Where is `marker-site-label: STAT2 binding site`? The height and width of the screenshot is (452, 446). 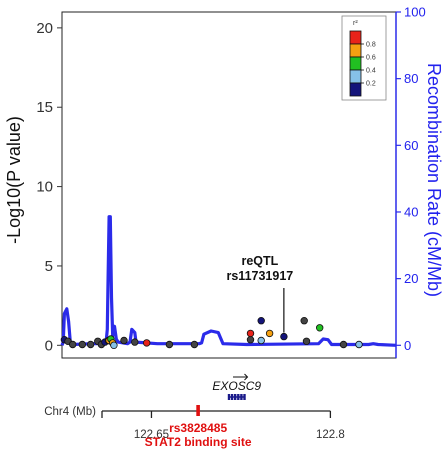
marker-site-label: STAT2 binding site is located at coordinates (198, 442).